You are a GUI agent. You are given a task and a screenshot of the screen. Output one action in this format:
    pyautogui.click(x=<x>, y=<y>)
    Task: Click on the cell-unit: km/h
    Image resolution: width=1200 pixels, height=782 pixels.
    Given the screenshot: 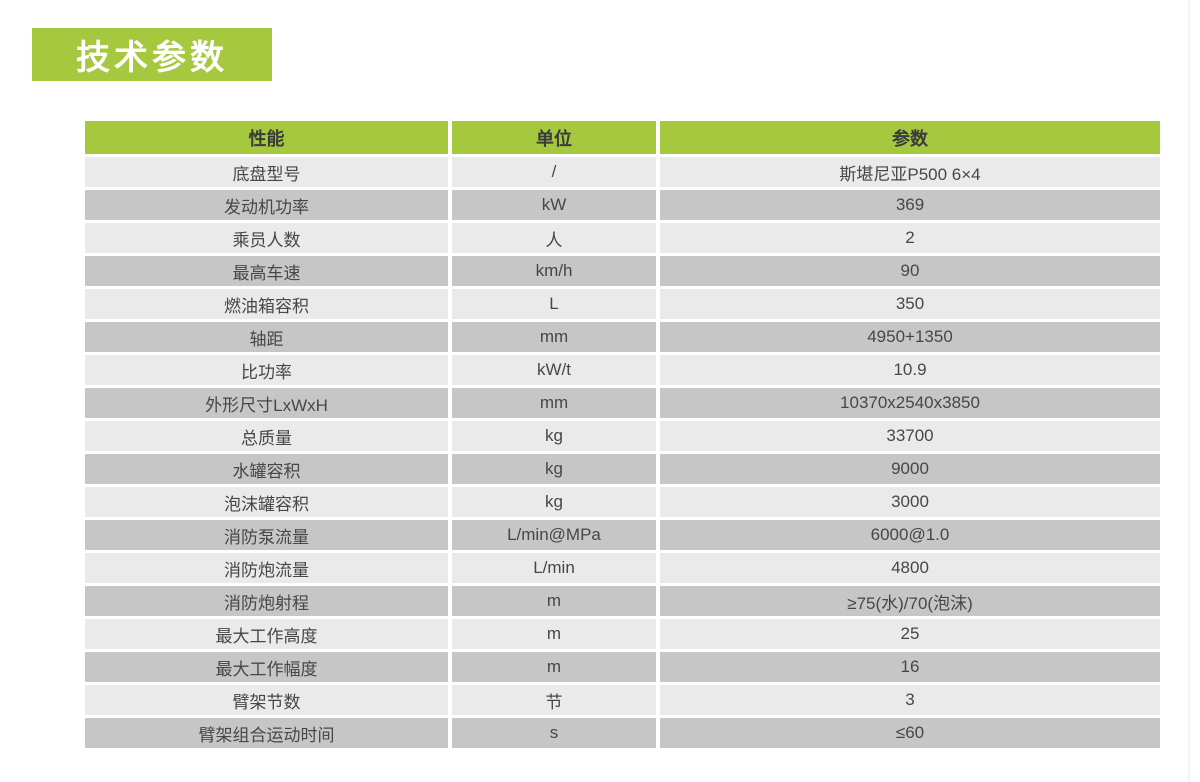 What is the action you would take?
    pyautogui.click(x=554, y=271)
    